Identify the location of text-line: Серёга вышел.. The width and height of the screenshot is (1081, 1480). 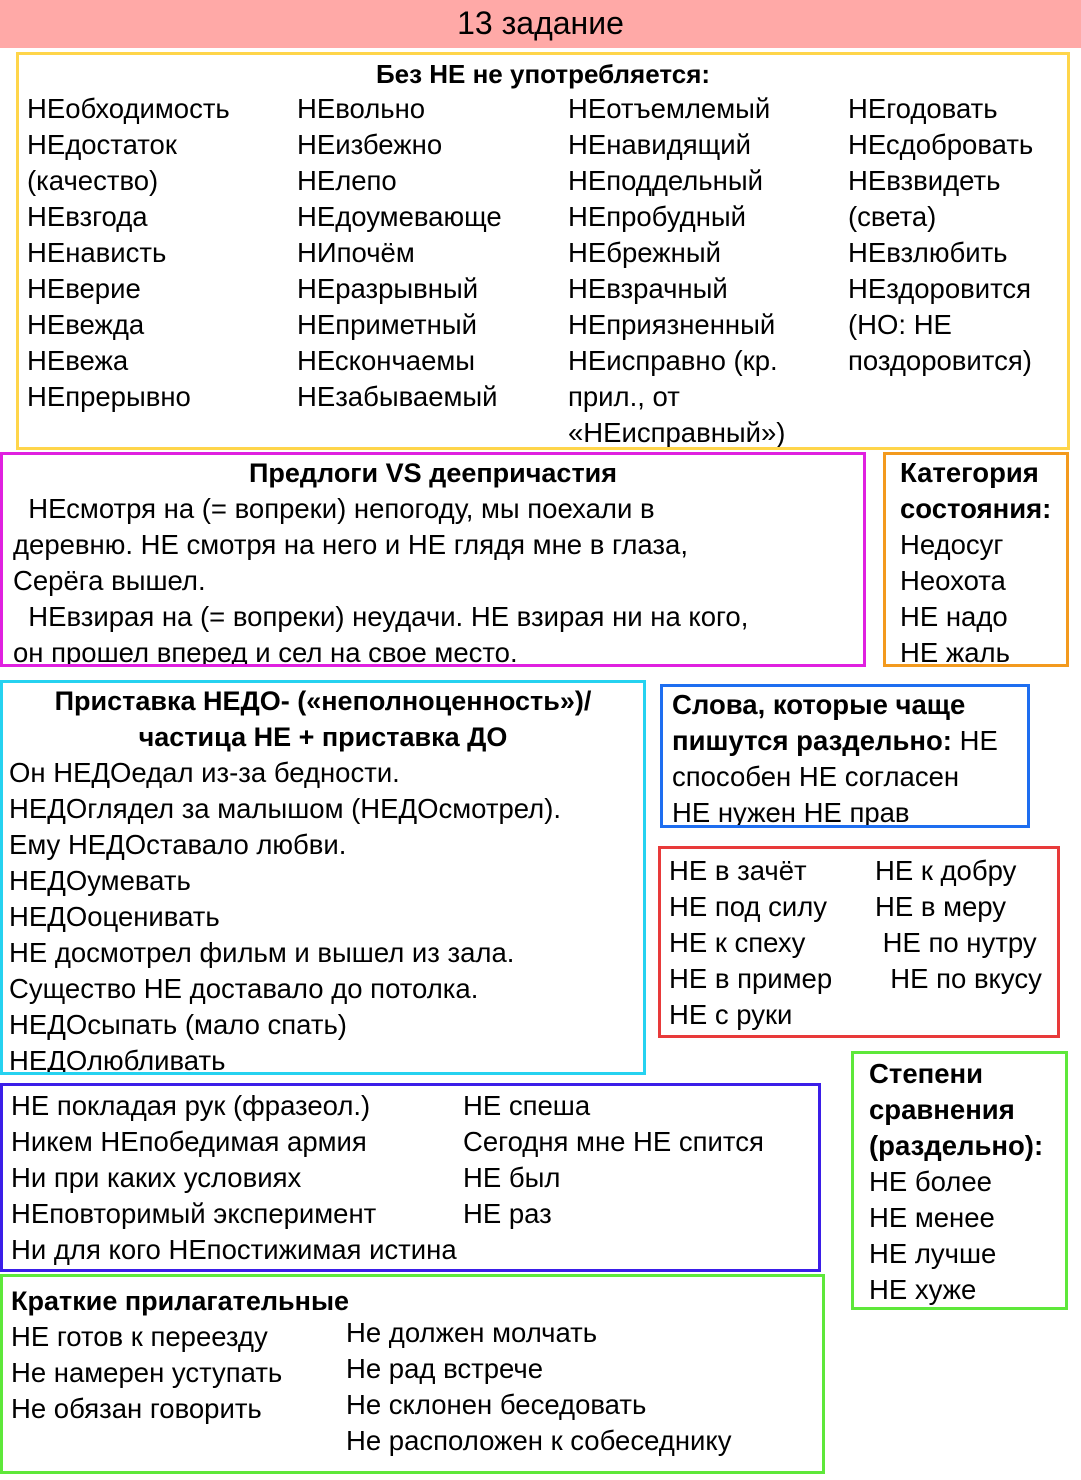
(109, 580).